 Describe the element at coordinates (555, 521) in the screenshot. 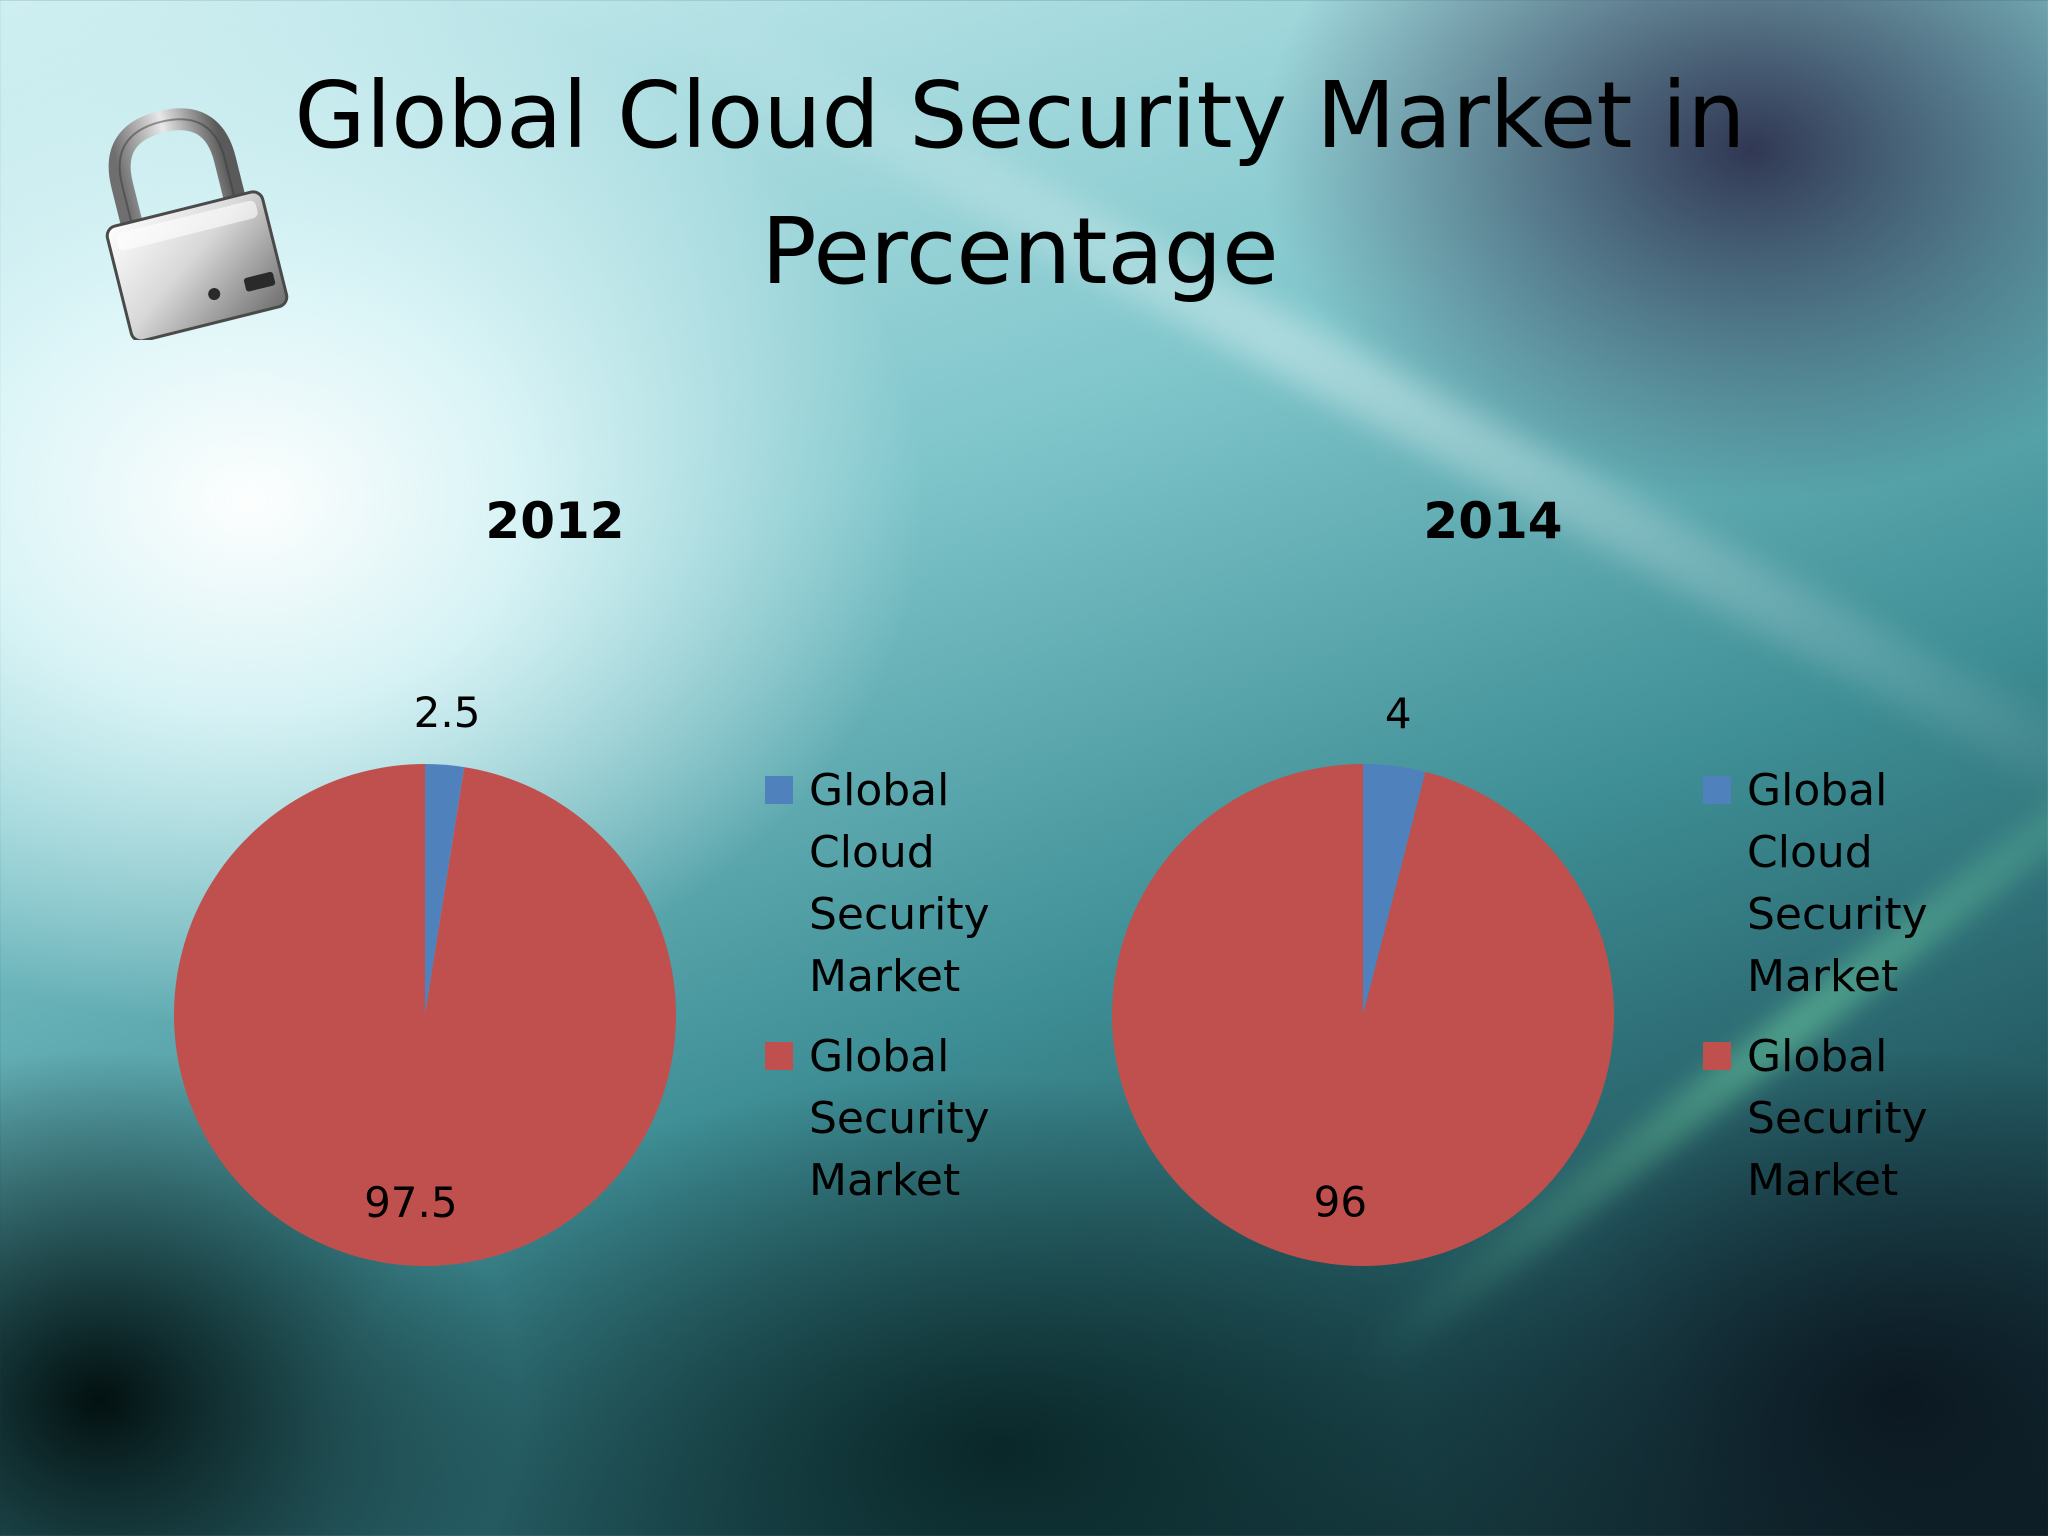

I see `chart-title: 2012` at that location.